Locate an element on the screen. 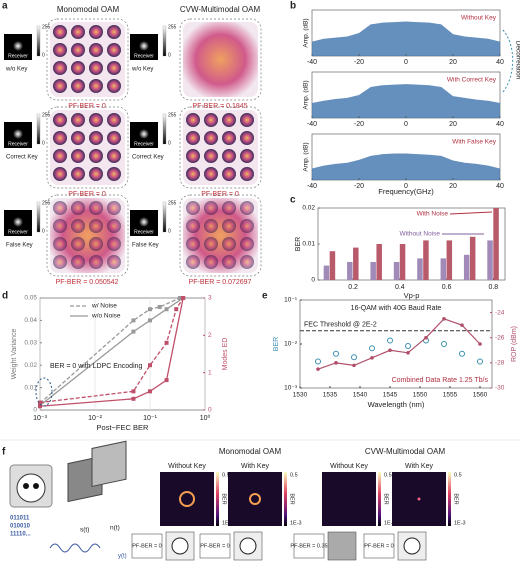 The height and width of the screenshot is (567, 520). x-tick-label: 1535 is located at coordinates (330, 395).